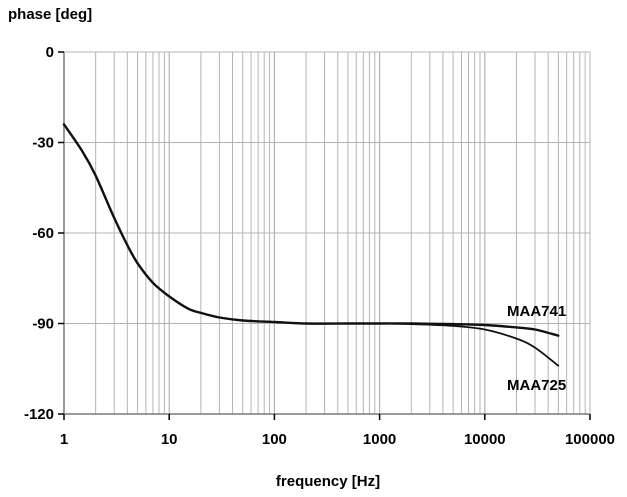  I want to click on x-tick-label: 10000, so click(485, 439).